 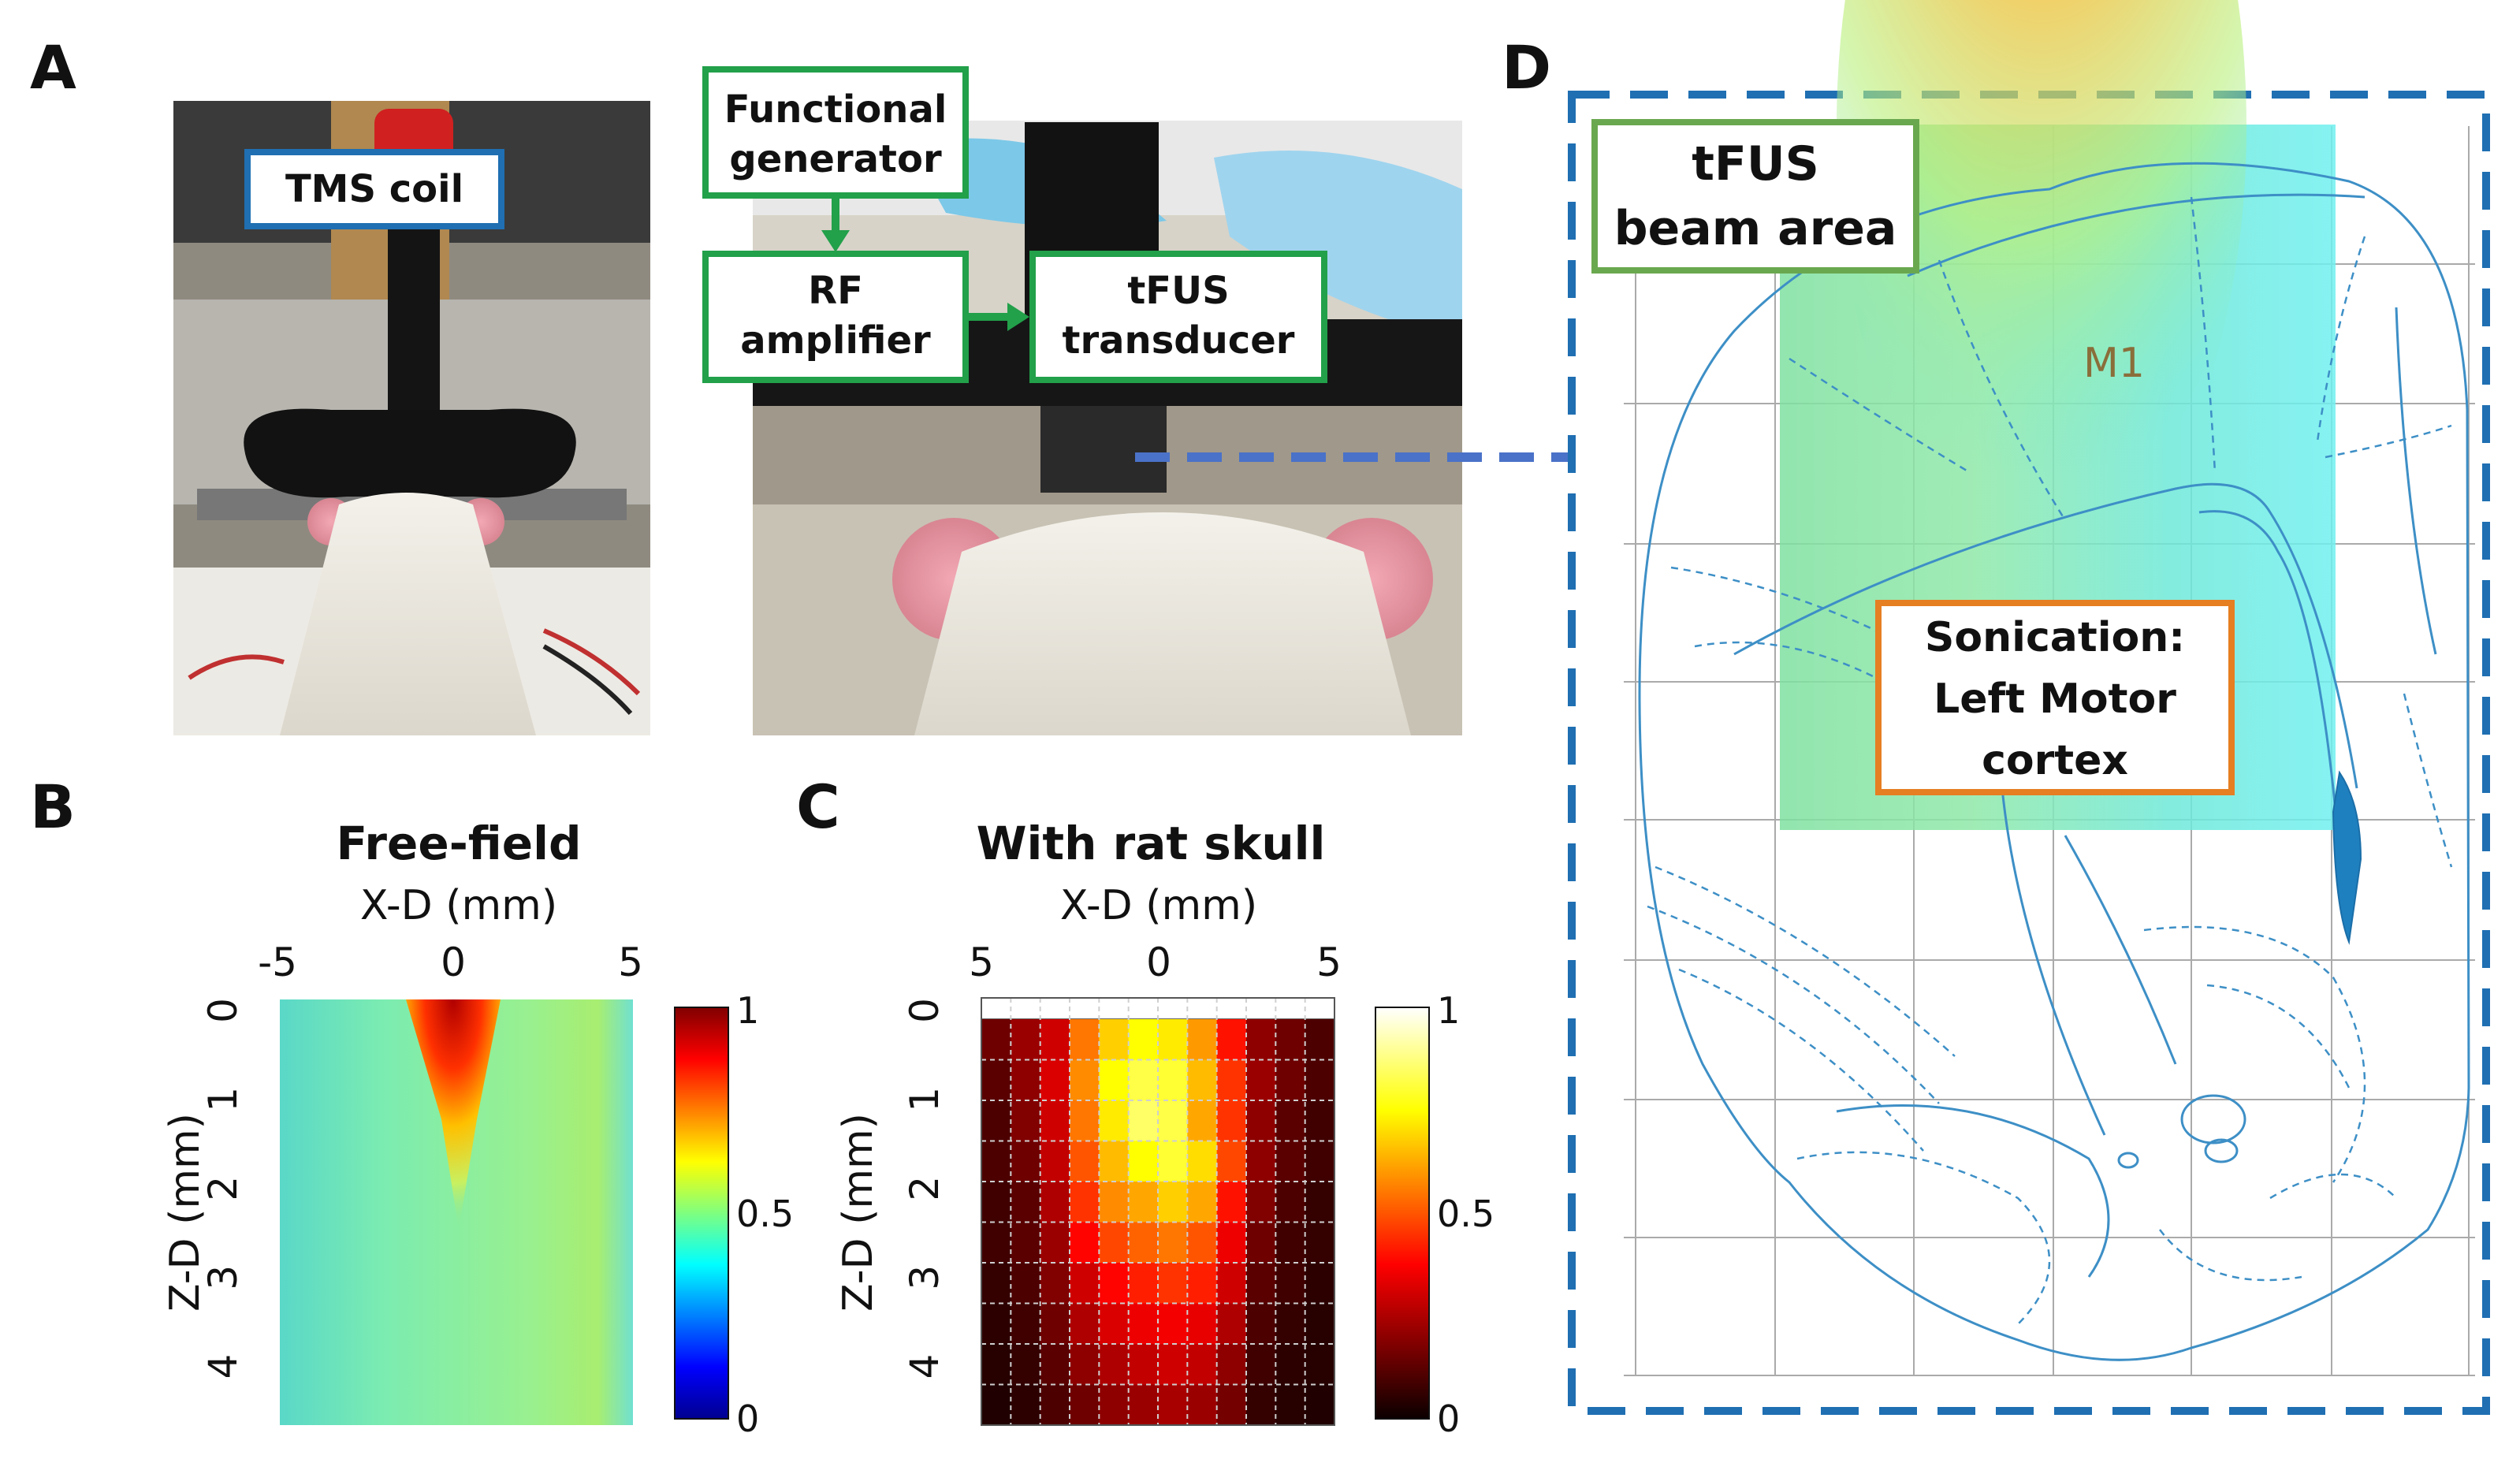 What do you see at coordinates (835, 340) in the screenshot?
I see `rf-amplifier-line-2: amplifier` at bounding box center [835, 340].